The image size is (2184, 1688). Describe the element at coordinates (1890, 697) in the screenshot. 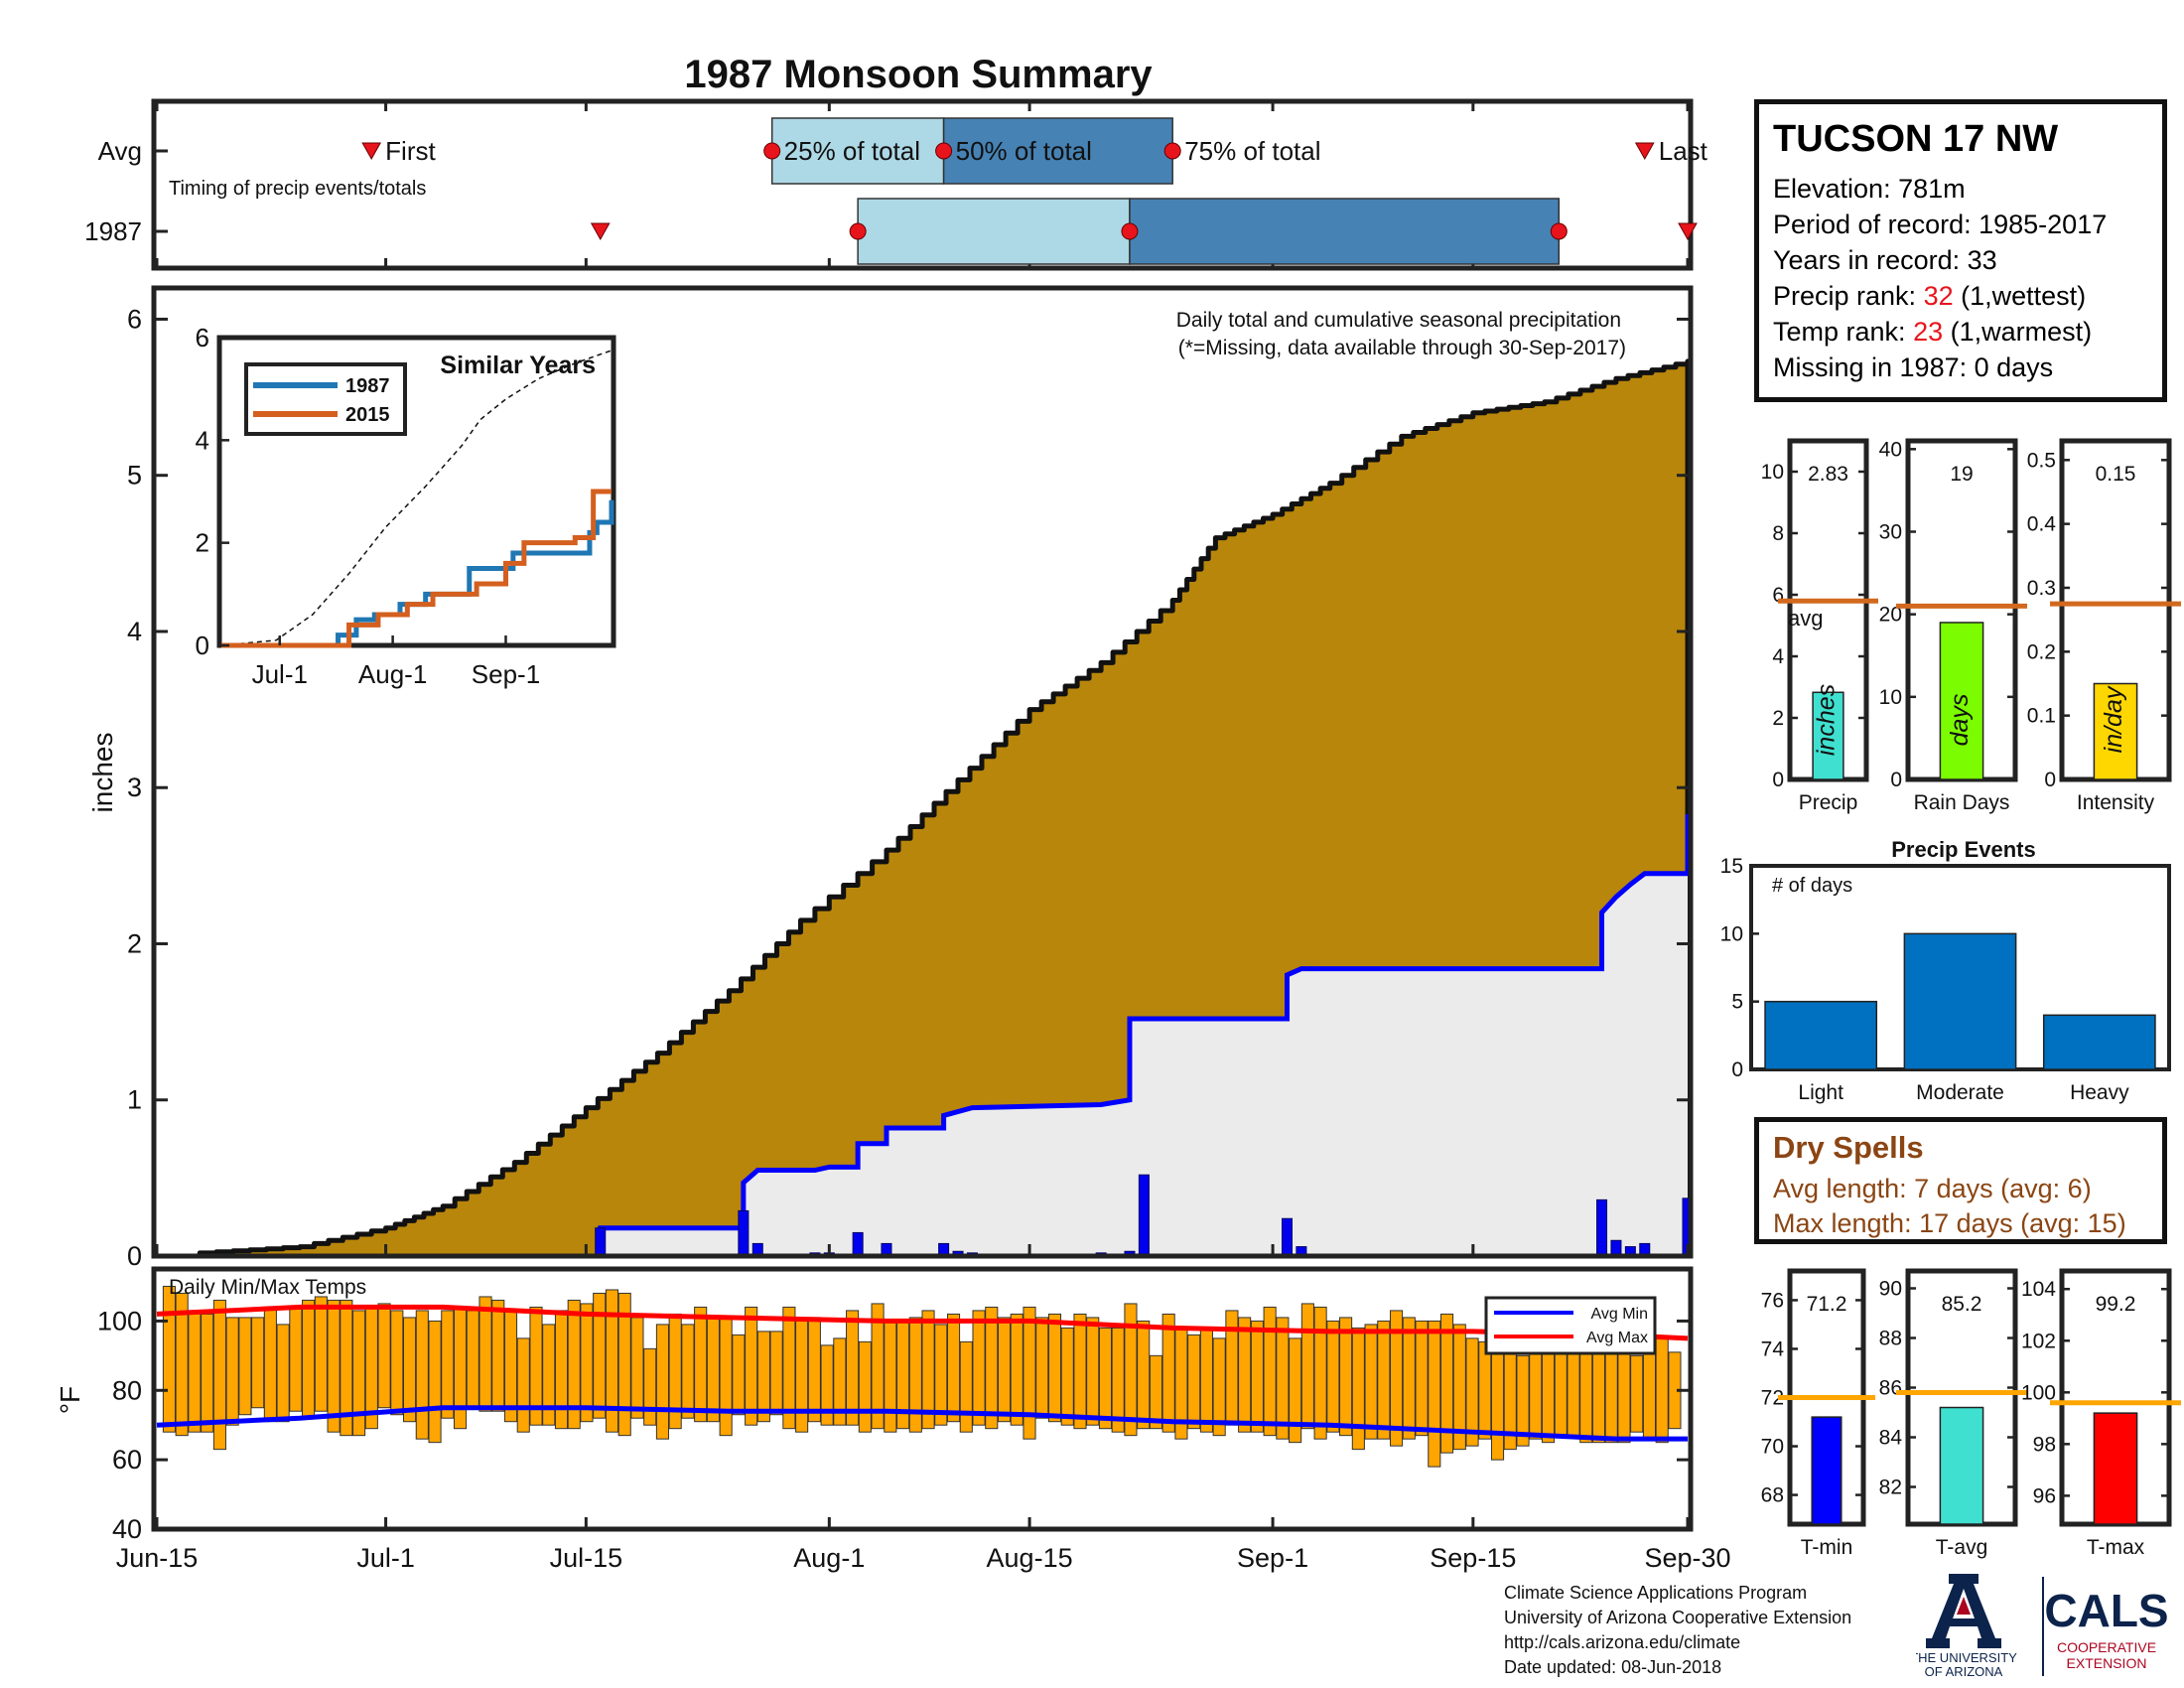

I see `panel-y-tick-label: 10` at that location.